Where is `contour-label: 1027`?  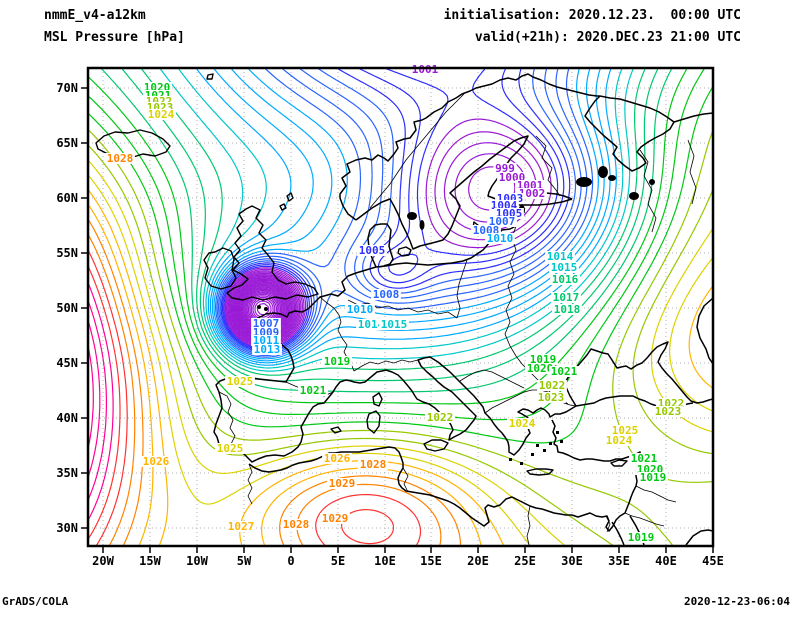 contour-label: 1027 is located at coordinates (241, 526).